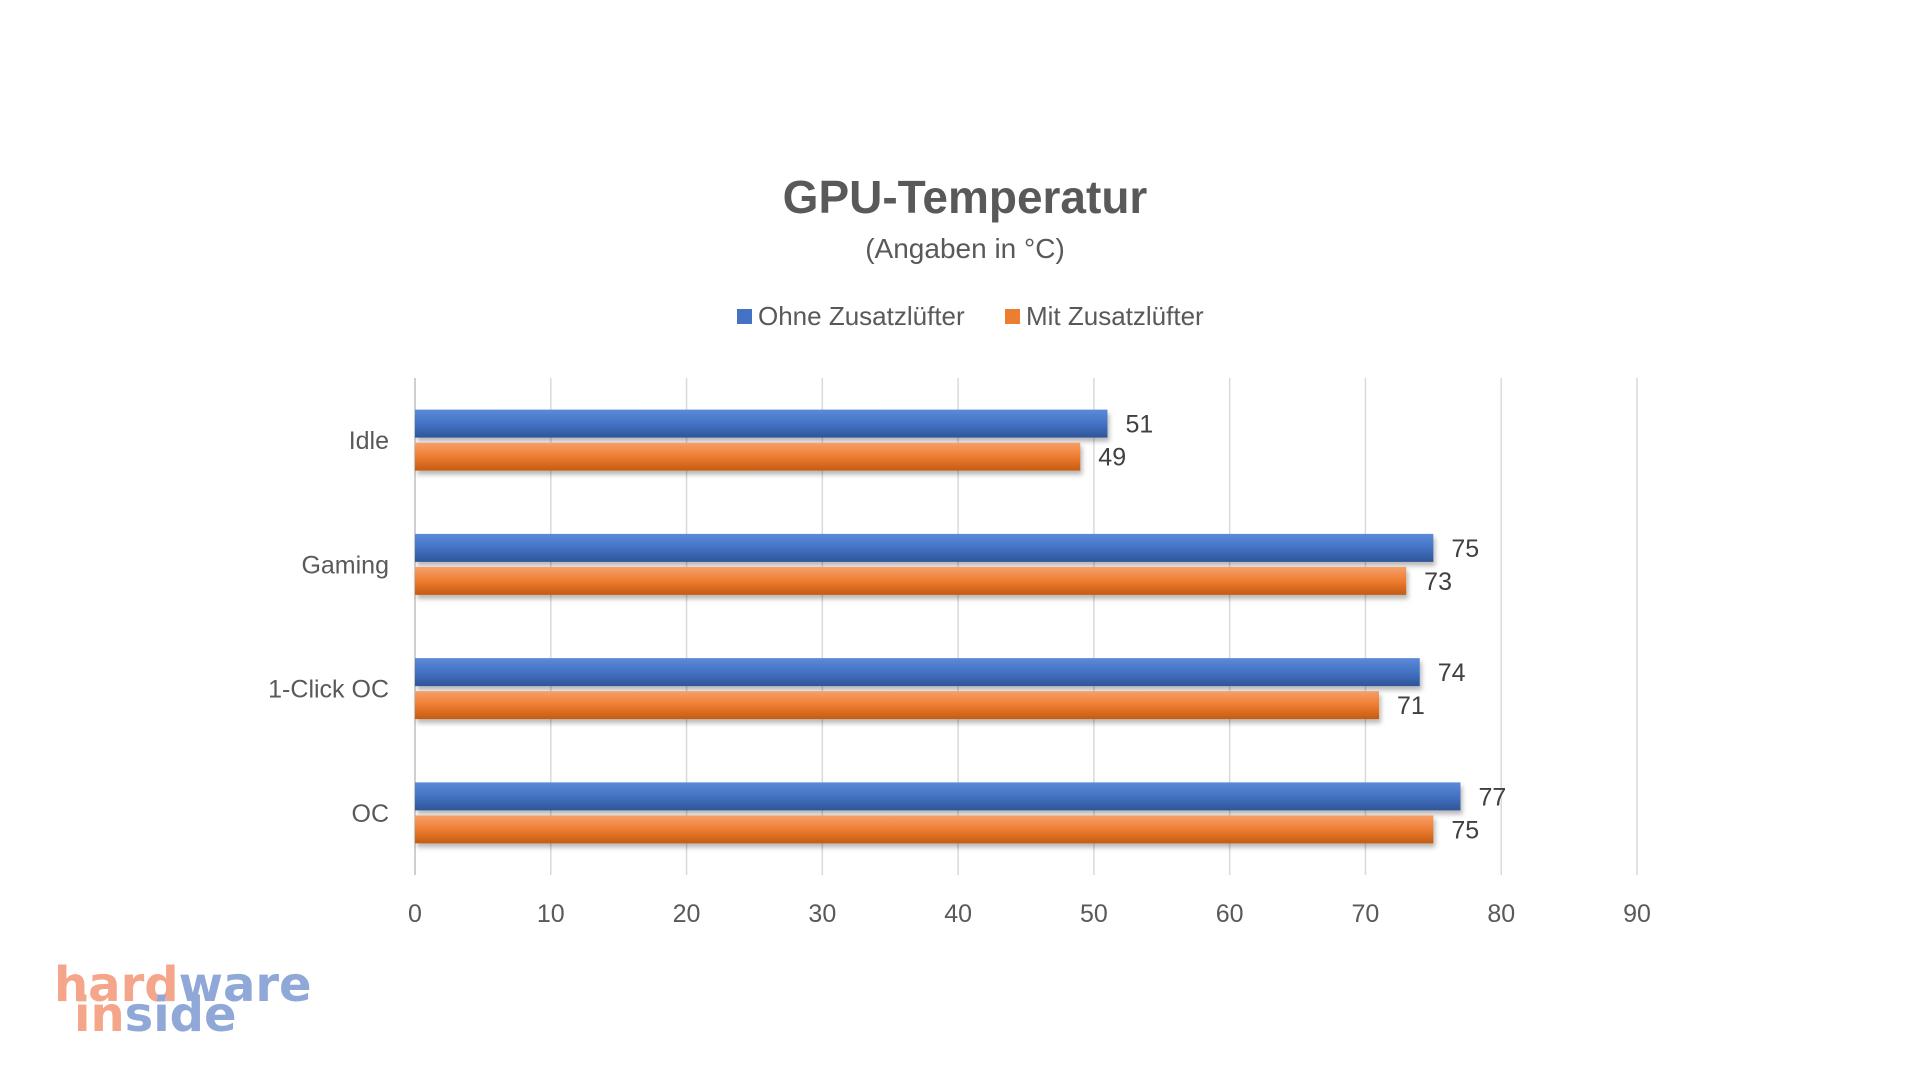 Image resolution: width=1920 pixels, height=1080 pixels. I want to click on logo-line1: hardware, so click(183, 985).